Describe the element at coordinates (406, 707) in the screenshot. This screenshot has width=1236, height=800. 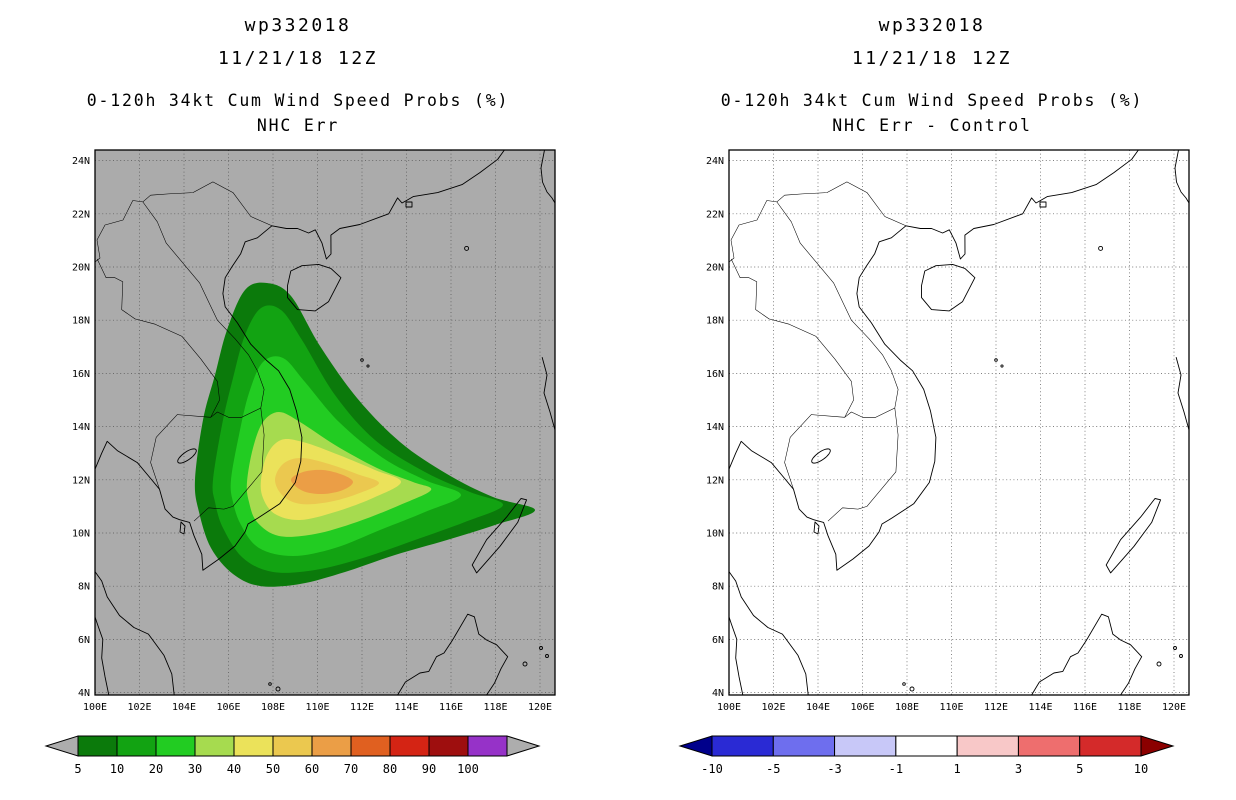
I see `lon-tick-label: 114E` at that location.